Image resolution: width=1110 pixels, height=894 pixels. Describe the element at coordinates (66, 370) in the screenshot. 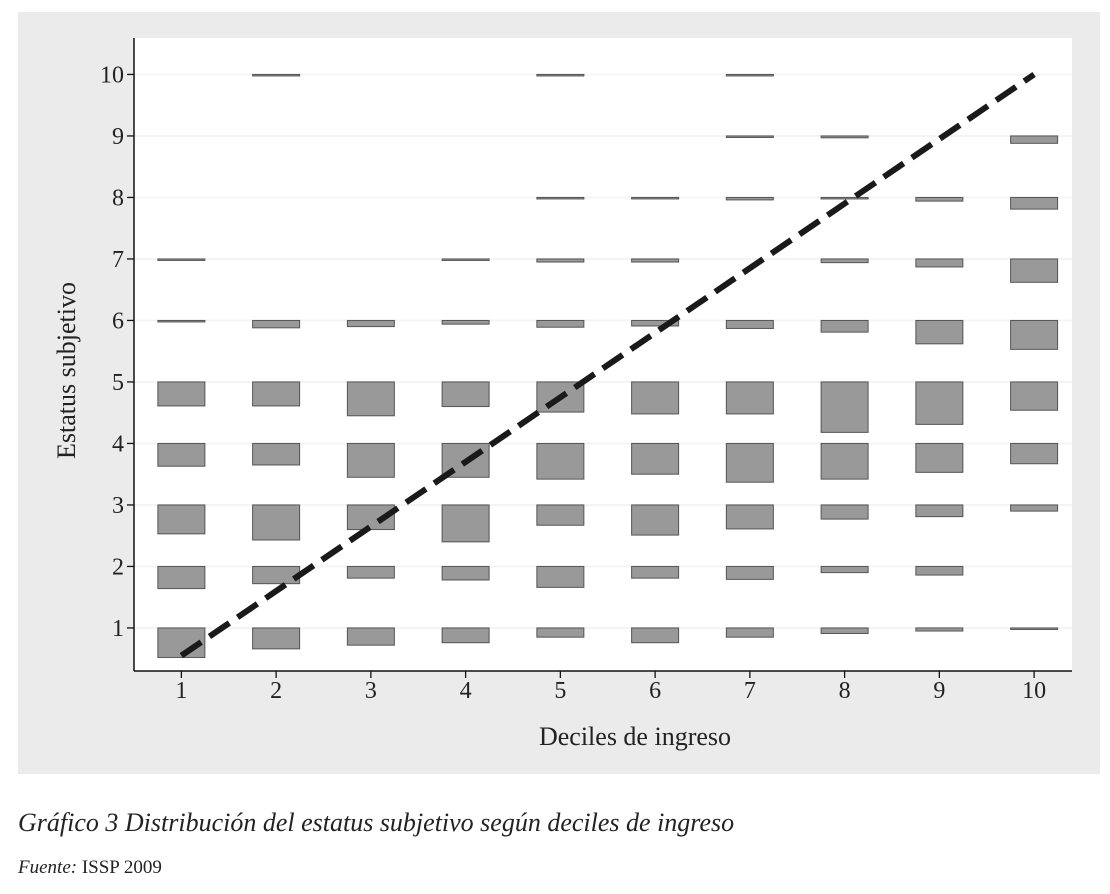

I see `y-axis-title: Estatus subjetivo` at that location.